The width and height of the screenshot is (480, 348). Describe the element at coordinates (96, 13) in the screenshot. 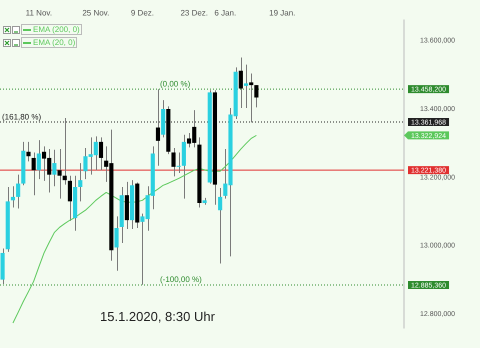

I see `x-tick-label: 25 Nov.` at that location.